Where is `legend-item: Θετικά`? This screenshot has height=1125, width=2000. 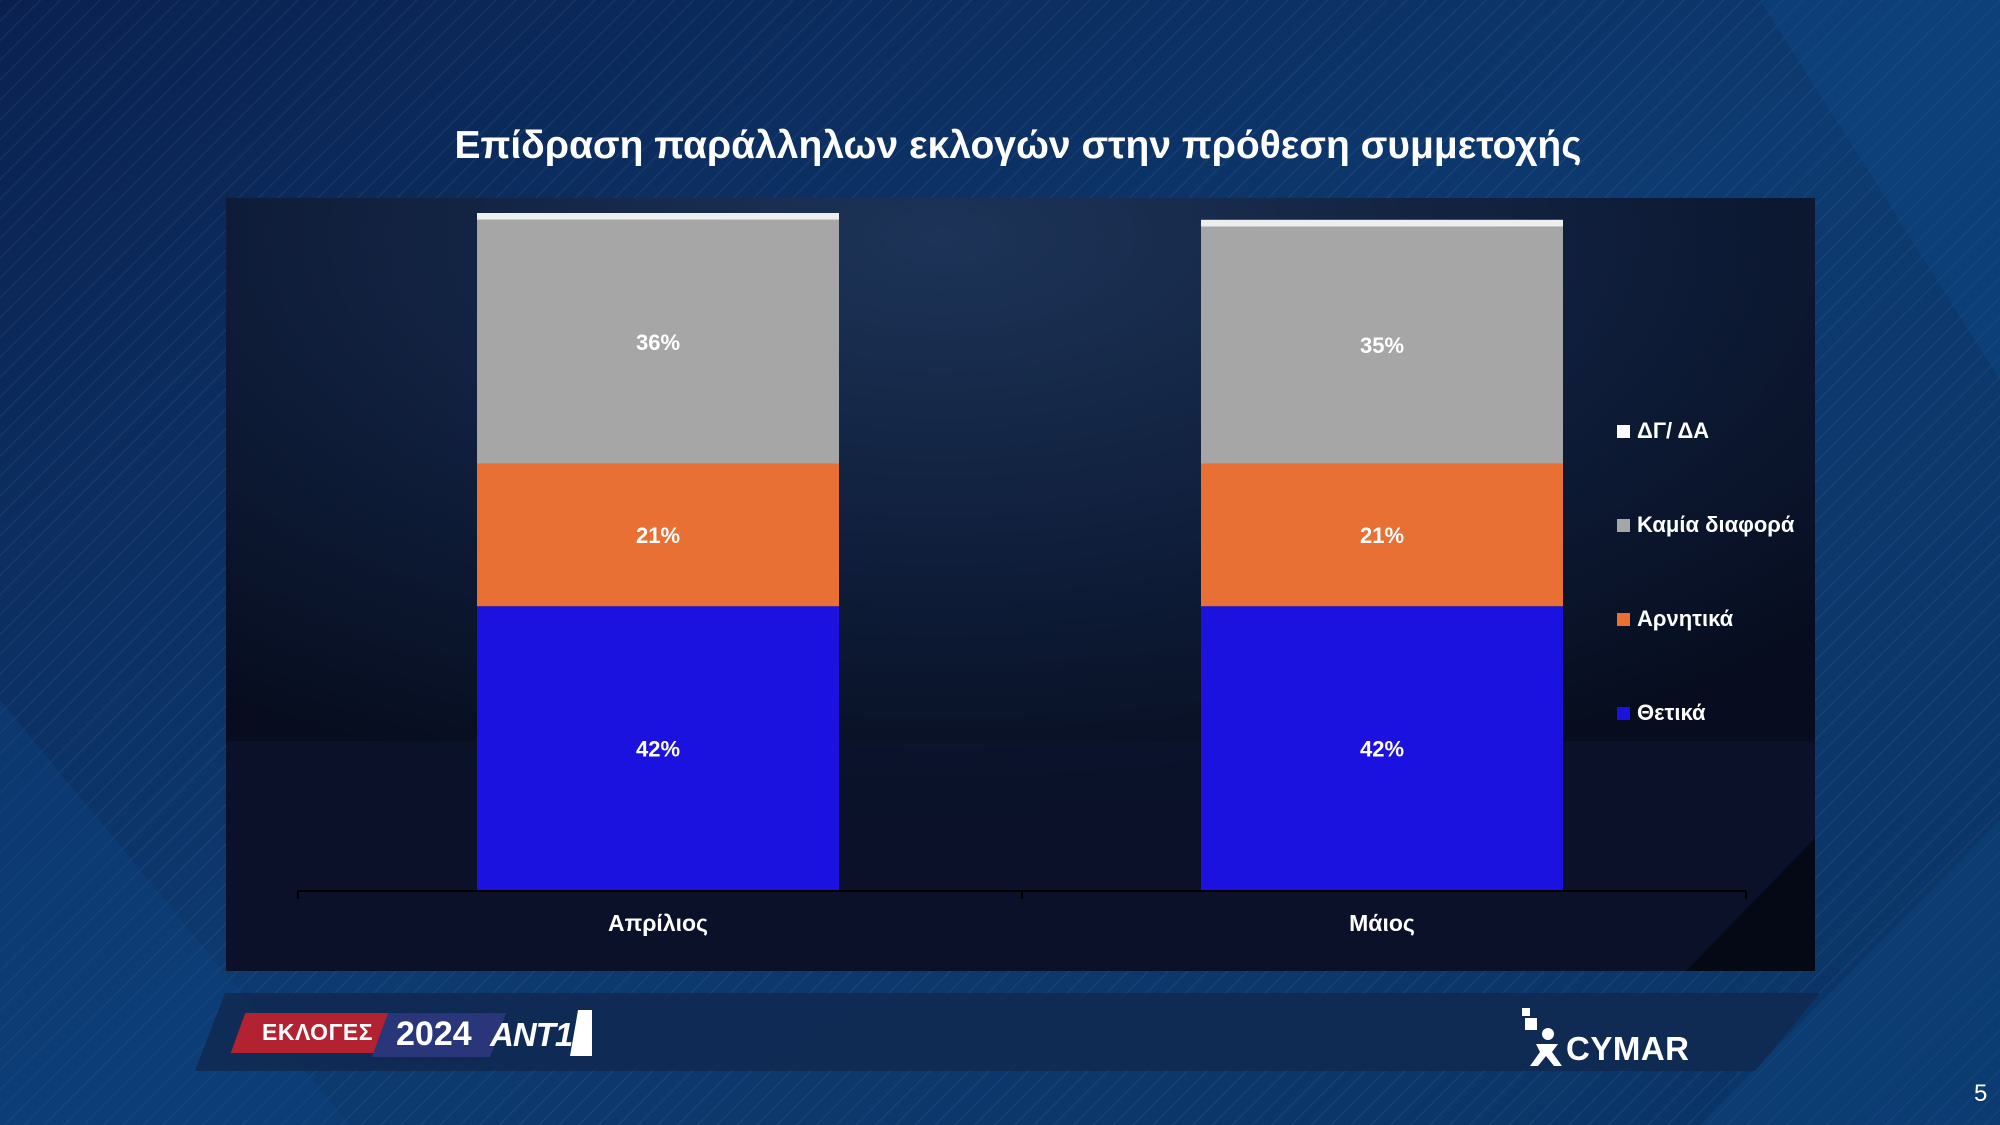 legend-item: Θετικά is located at coordinates (1661, 713).